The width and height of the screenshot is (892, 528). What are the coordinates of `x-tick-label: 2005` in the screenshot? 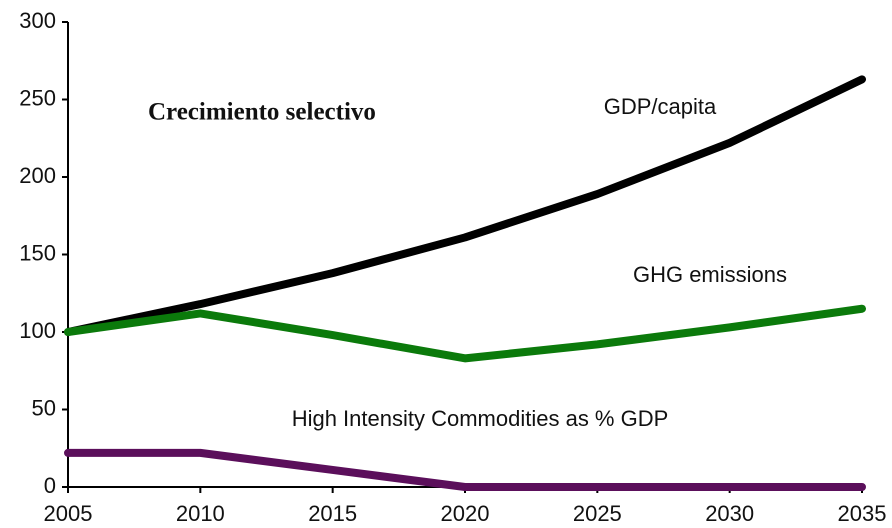 It's located at (68, 513).